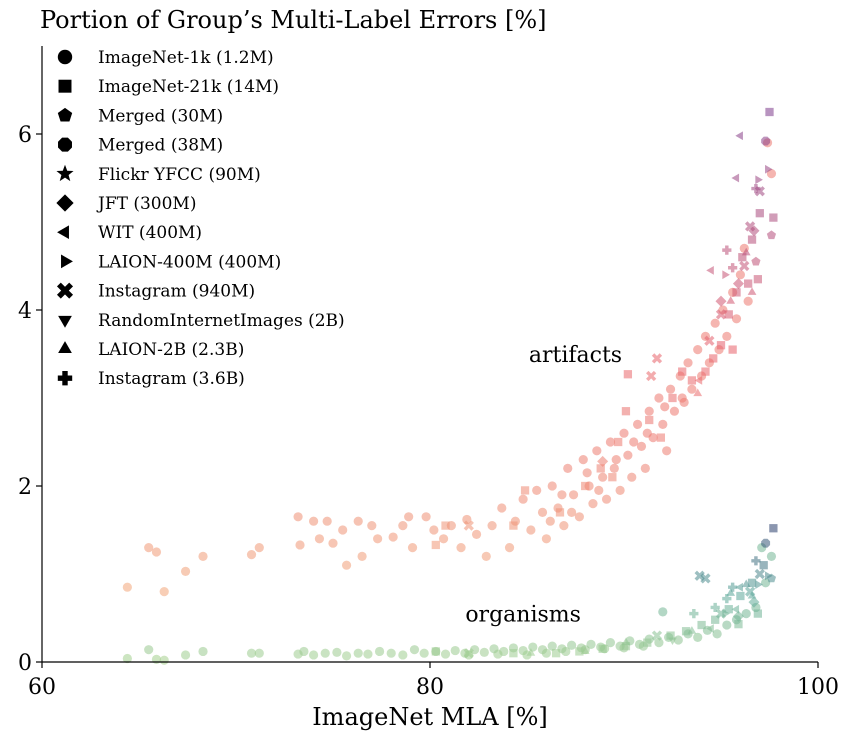  What do you see at coordinates (160, 146) in the screenshot?
I see `legend-label-3: Merged (38M)` at bounding box center [160, 146].